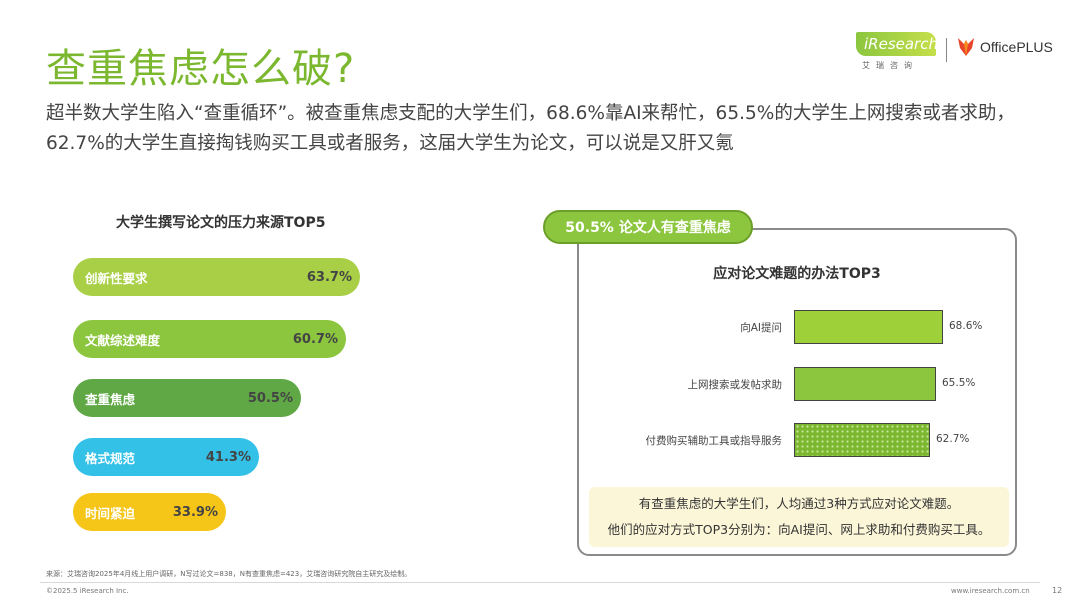  Describe the element at coordinates (116, 278) in the screenshot. I see `left-chart-bar-label: 创新性要求` at that location.